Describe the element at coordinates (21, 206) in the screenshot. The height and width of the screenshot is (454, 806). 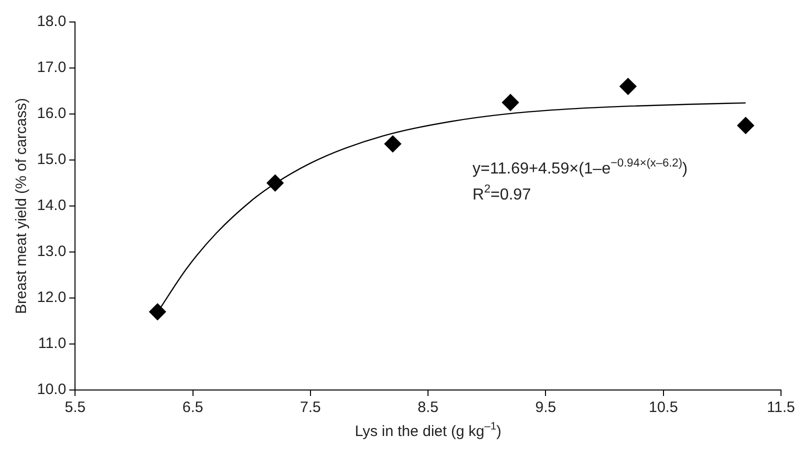
I see `y-axis-title: Breast meat yield (% of carcass)` at that location.